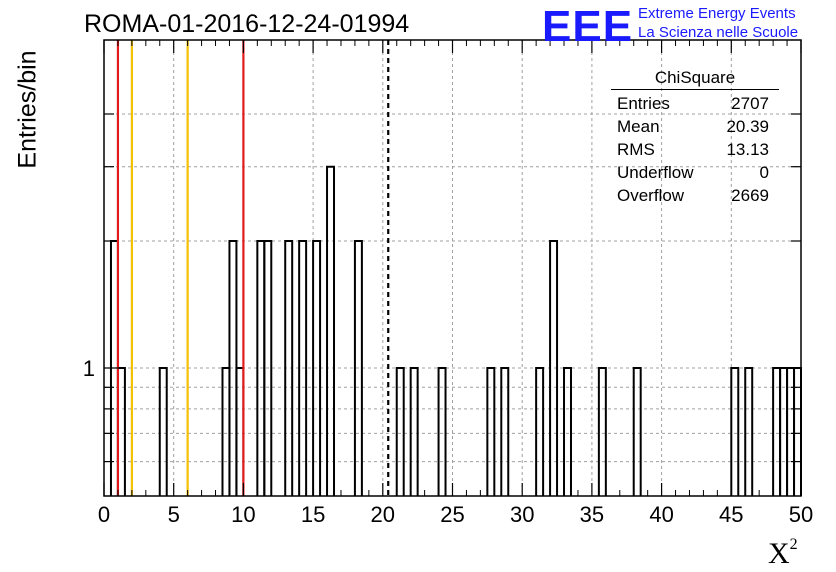 The image size is (836, 572). Describe the element at coordinates (522, 514) in the screenshot. I see `x-tick-label: 30` at that location.